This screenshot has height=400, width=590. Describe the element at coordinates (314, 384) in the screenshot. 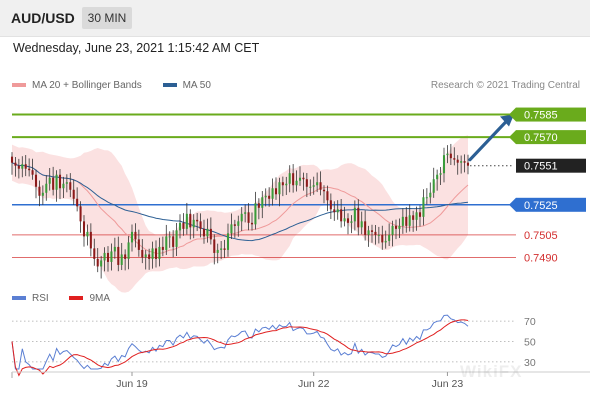

I see `x-tick-label: Jun 22` at that location.